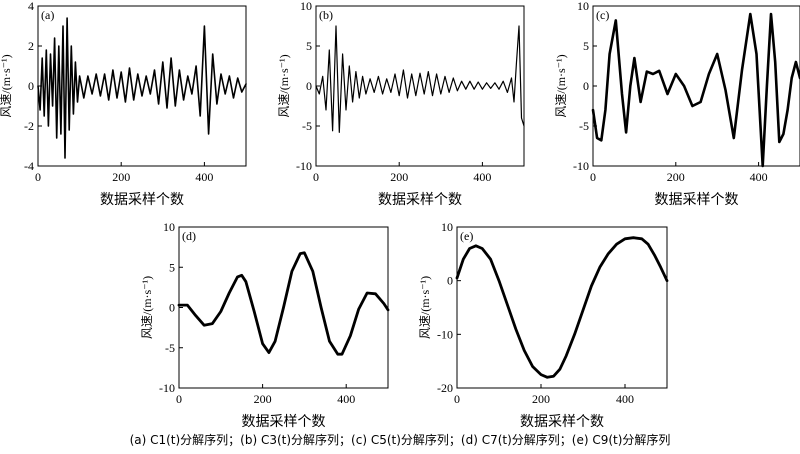  I want to click on y-tick-label: 2, so click(31, 46).